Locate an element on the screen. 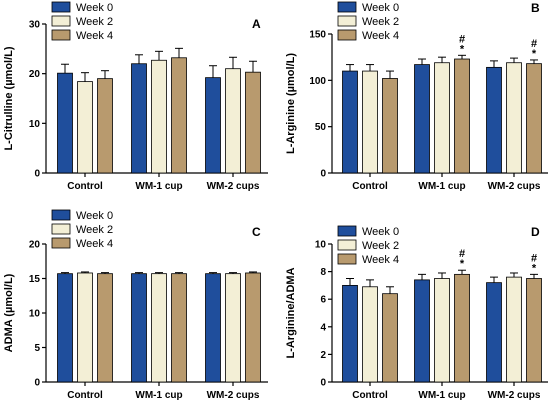  y-tick-label: 50 is located at coordinates (321, 127).